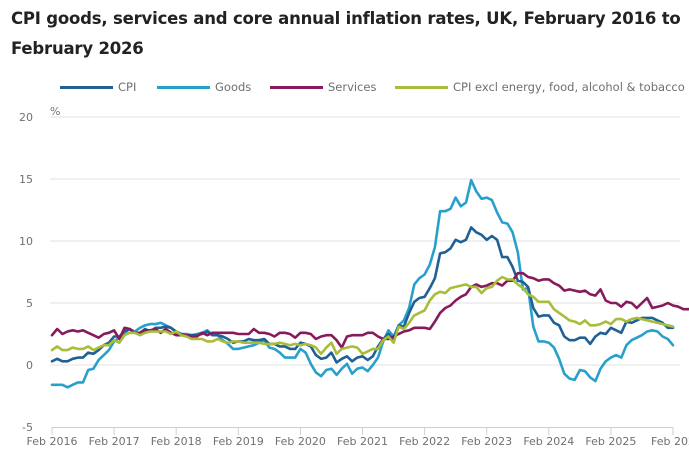  What do you see at coordinates (670, 441) in the screenshot?
I see `x-tick-label: Feb 202` at bounding box center [670, 441].